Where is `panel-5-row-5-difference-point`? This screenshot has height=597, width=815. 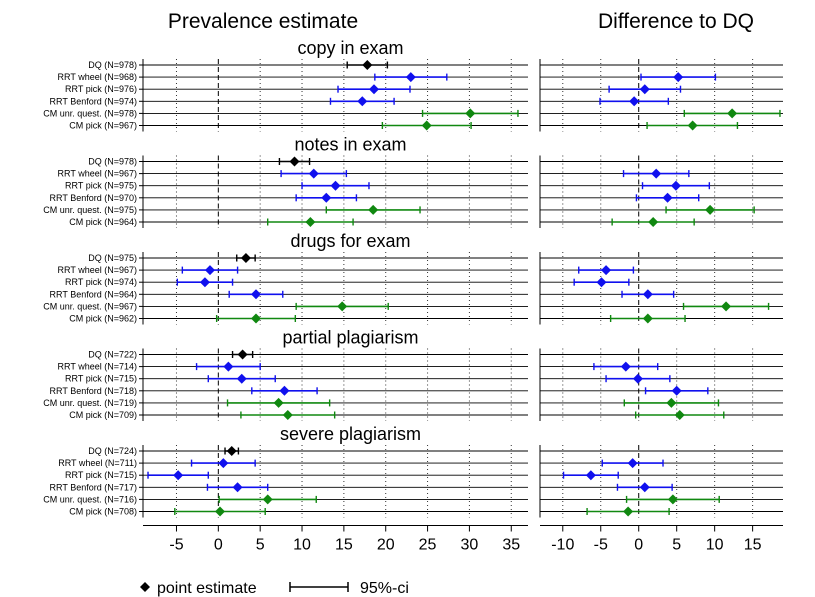 panel-5-row-5-difference-point is located at coordinates (672, 499).